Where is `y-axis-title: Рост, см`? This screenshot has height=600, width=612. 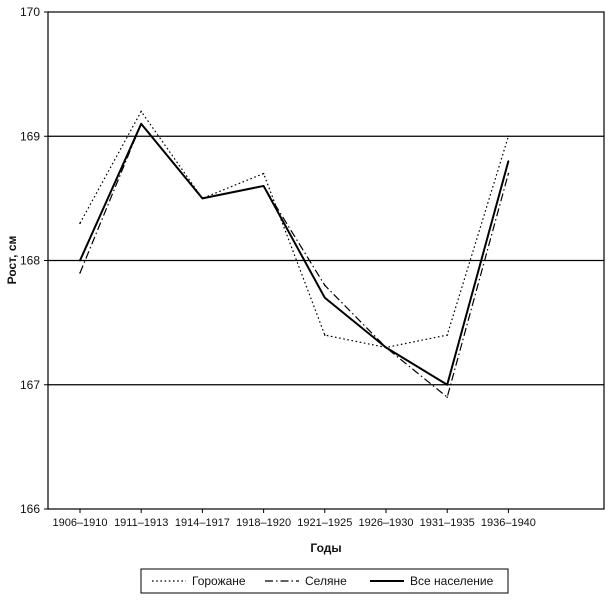 y-axis-title: Рост, см is located at coordinates (12, 260).